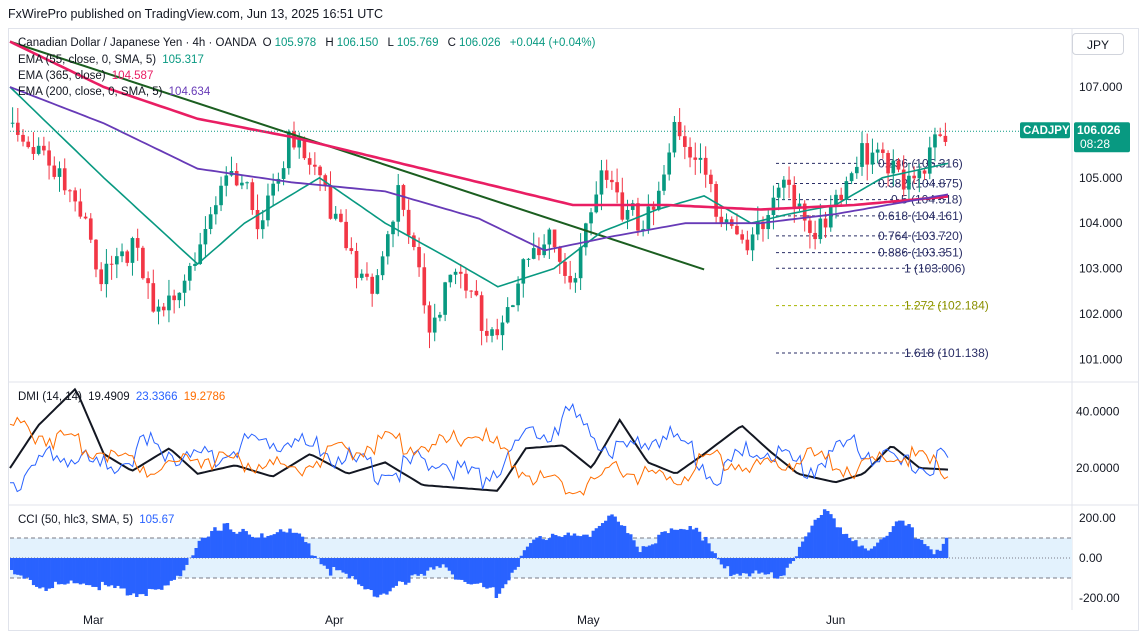 The height and width of the screenshot is (631, 1147). What do you see at coordinates (1101, 359) in the screenshot?
I see `price-tick-label: 101.000` at bounding box center [1101, 359].